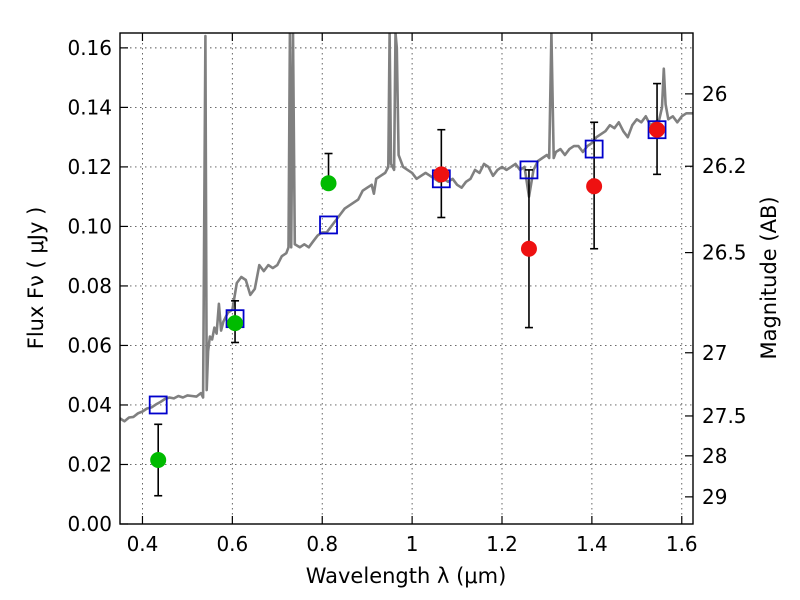 This screenshot has height=600, width=800. I want to click on y-tick-label: 0.16, so click(89, 48).